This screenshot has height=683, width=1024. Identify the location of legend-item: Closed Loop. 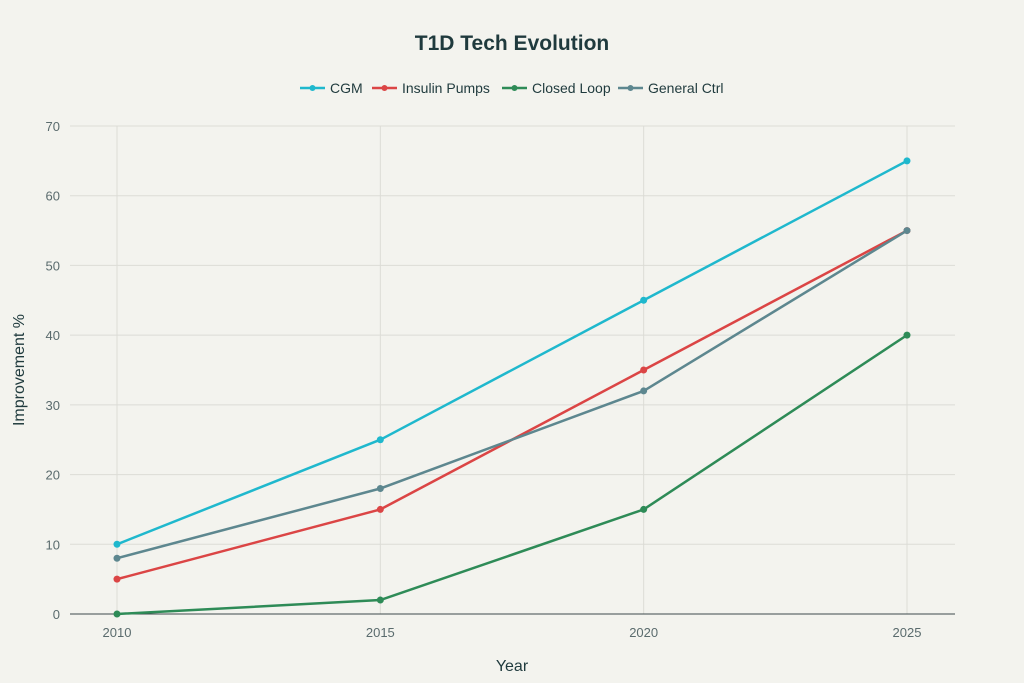
(556, 88).